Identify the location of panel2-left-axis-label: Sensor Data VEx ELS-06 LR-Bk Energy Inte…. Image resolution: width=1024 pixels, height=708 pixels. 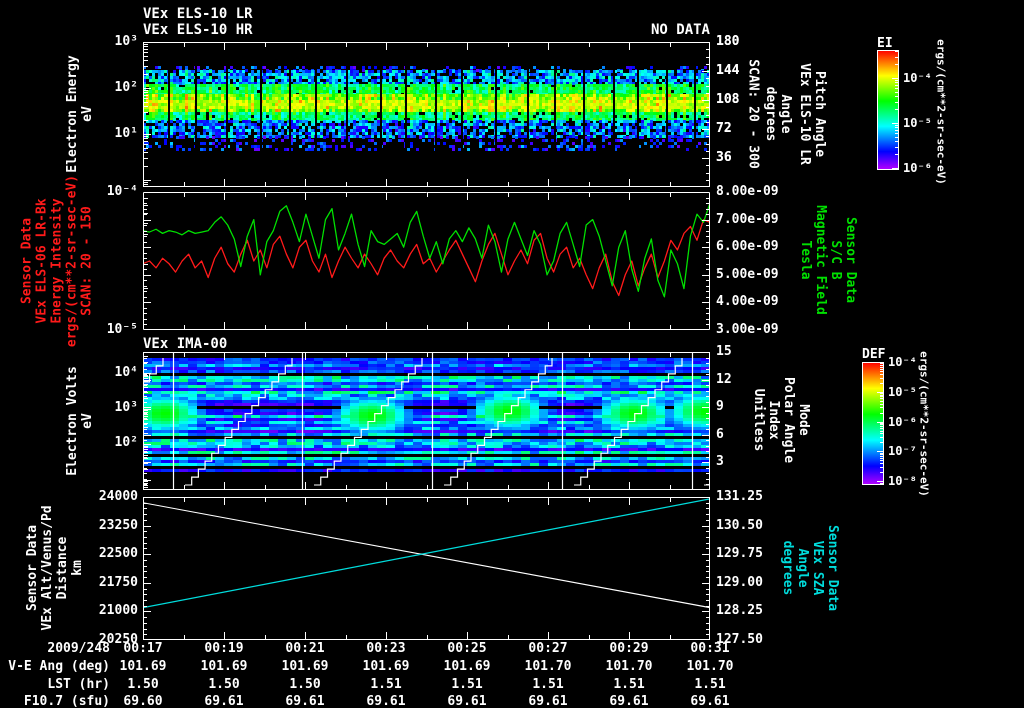
(57, 261).